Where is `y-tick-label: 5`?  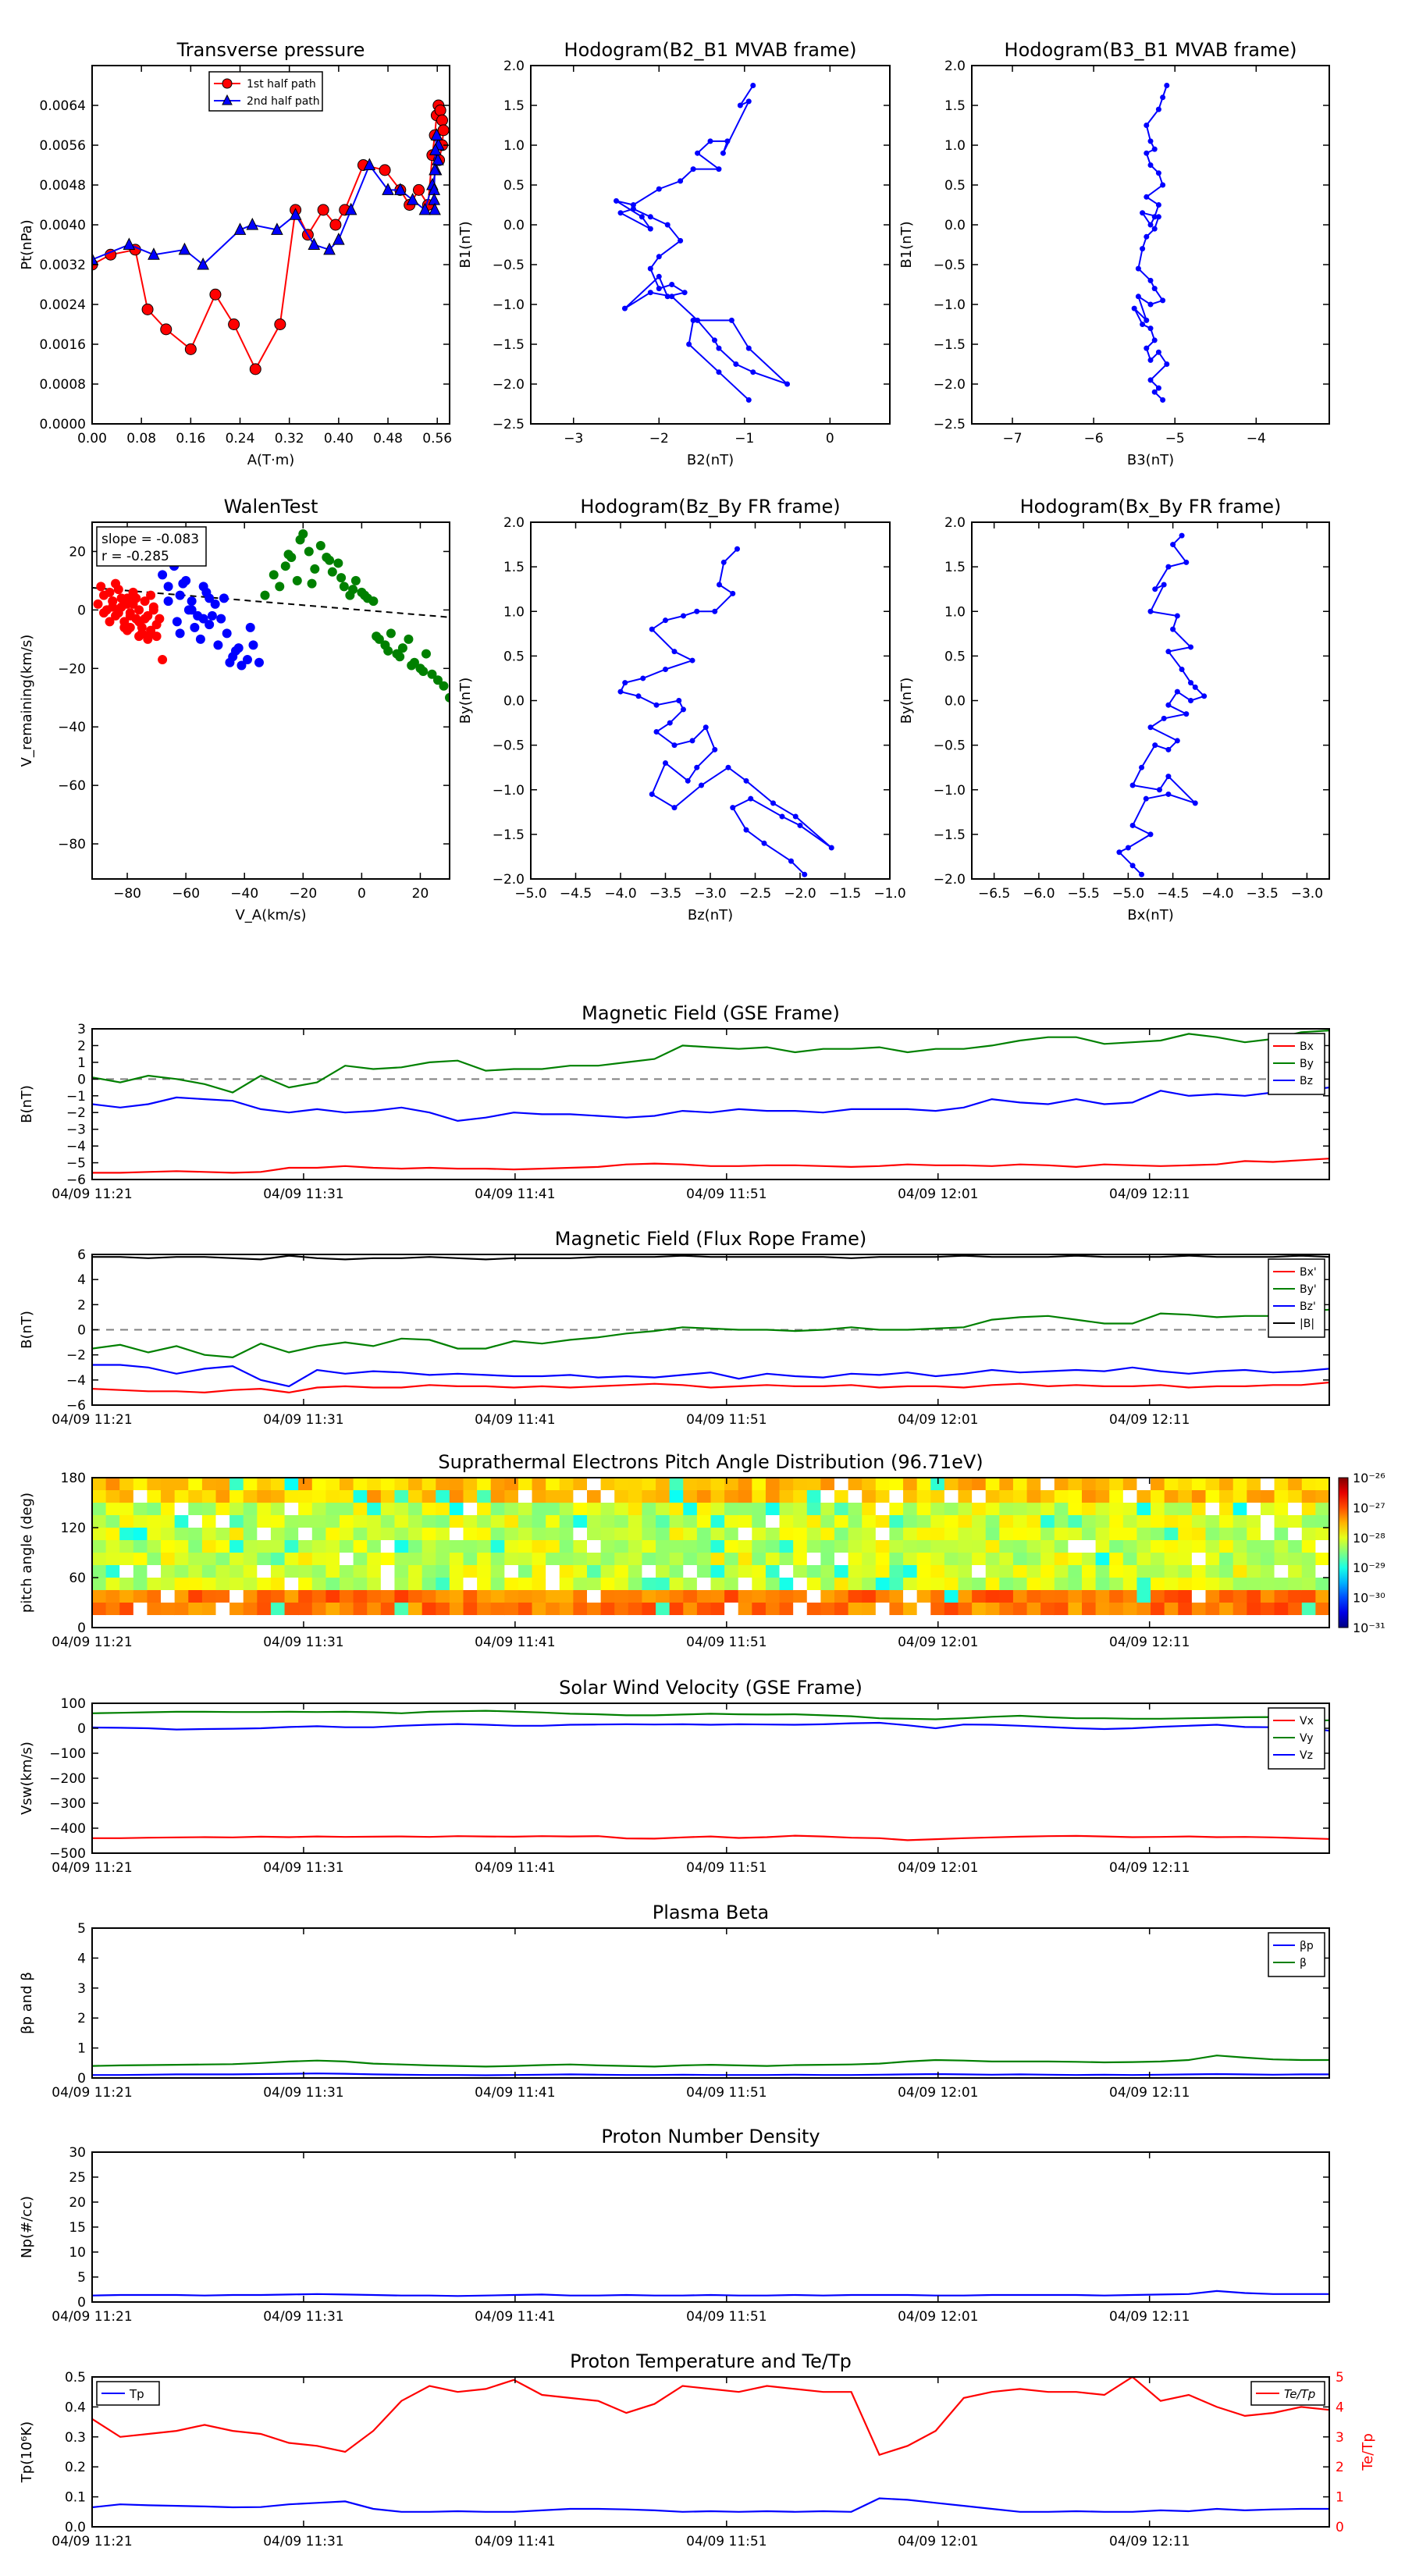
y-tick-label: 5 is located at coordinates (81, 1929).